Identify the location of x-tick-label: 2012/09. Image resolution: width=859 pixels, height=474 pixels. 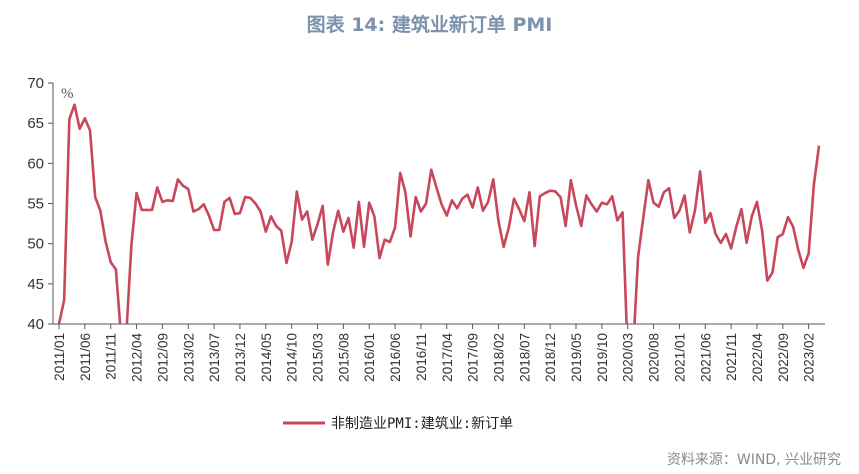
(162, 357).